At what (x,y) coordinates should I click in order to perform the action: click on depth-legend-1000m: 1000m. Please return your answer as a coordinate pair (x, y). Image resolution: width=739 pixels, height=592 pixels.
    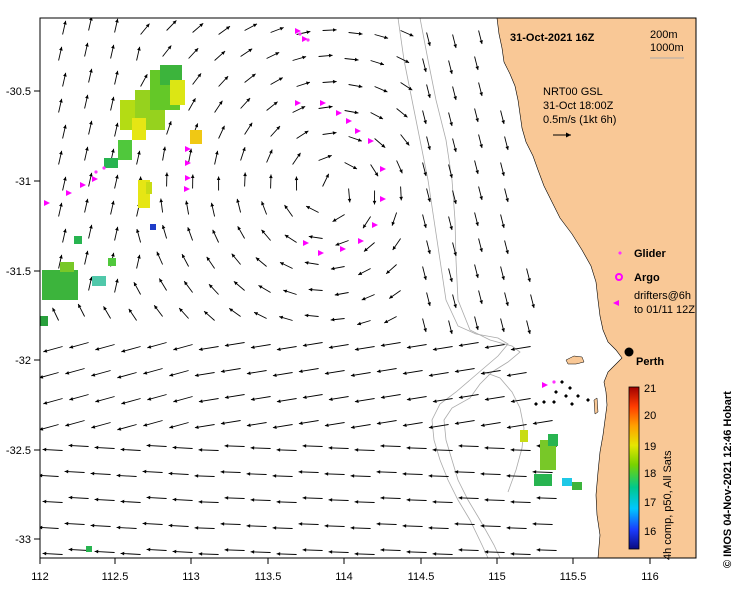
    Looking at the image, I should click on (667, 48).